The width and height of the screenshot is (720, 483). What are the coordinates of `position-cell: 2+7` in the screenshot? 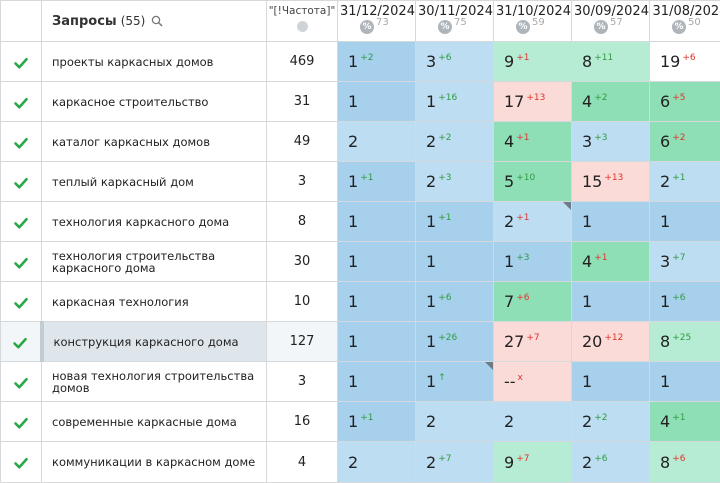 It's located at (455, 462).